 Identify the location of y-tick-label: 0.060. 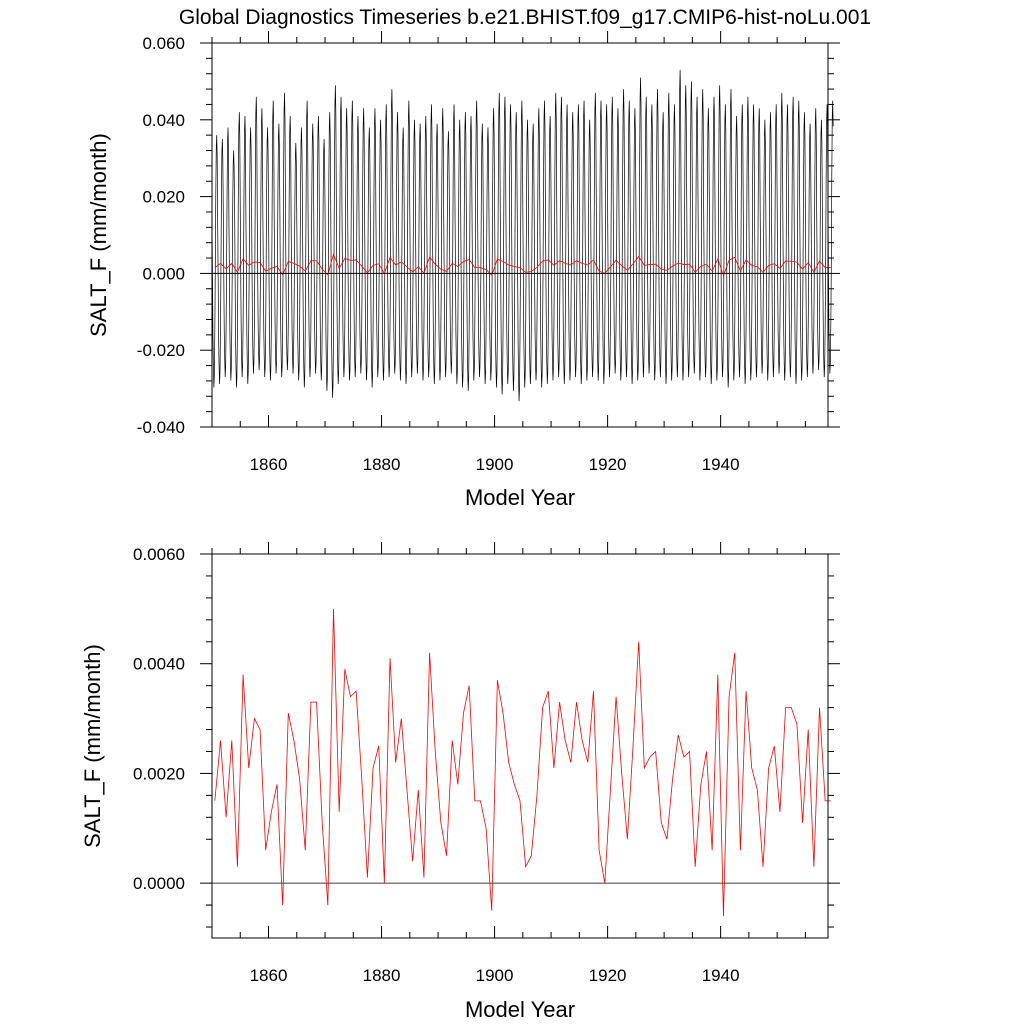
(163, 43).